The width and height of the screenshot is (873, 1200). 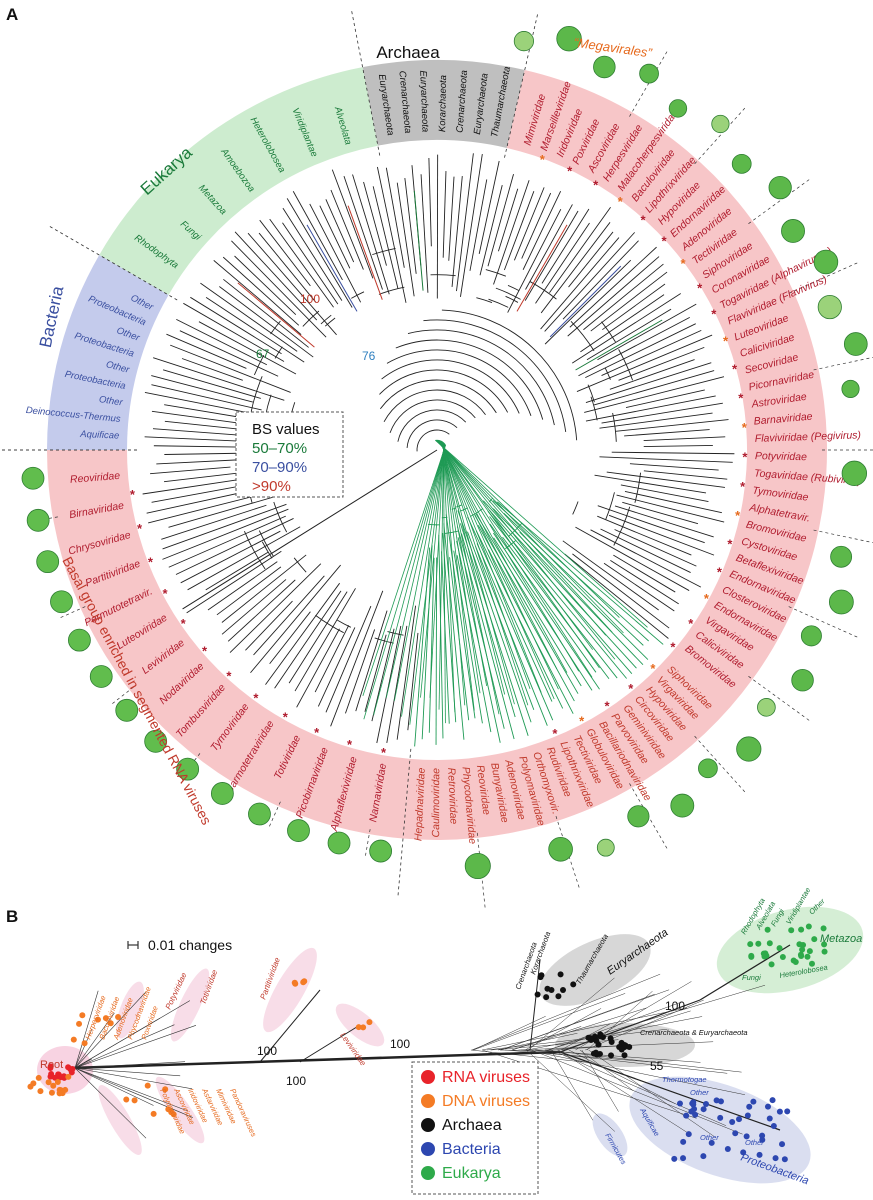 I want to click on bs-legend-item: >90%, so click(x=271, y=486).